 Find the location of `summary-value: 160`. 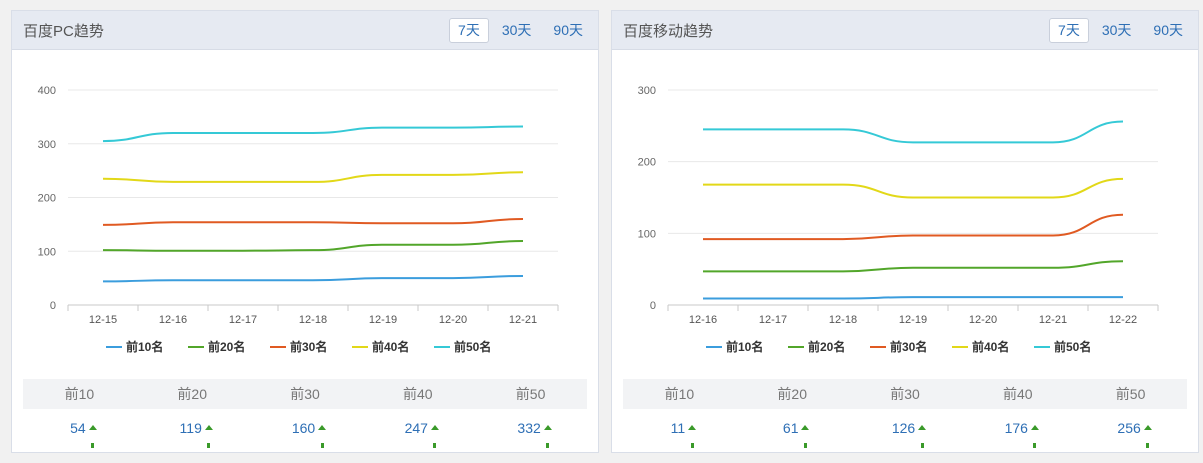

summary-value: 160 is located at coordinates (303, 428).